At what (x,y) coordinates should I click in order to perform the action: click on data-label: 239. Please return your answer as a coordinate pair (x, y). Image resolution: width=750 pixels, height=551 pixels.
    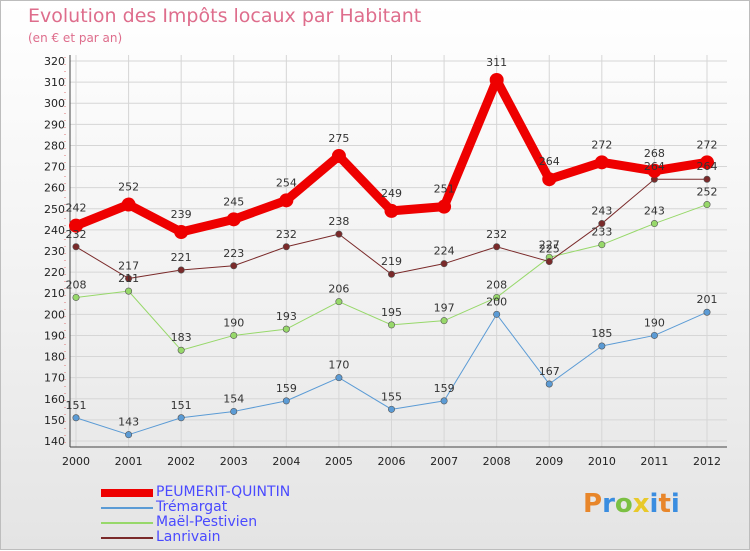
    Looking at the image, I should click on (181, 214).